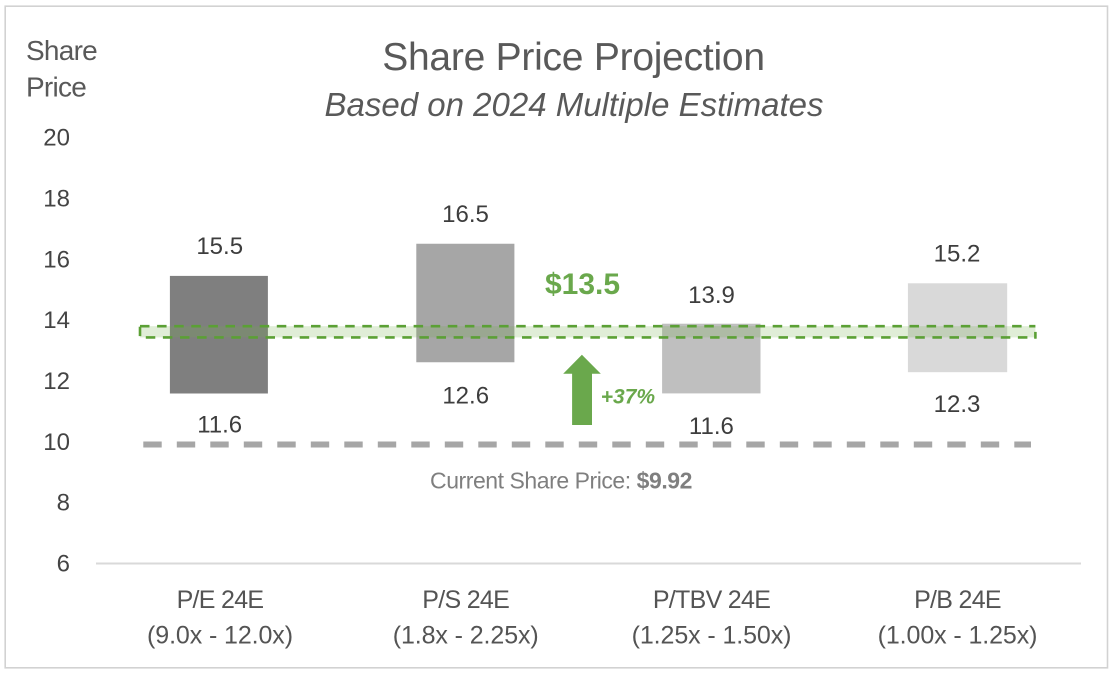 Image resolution: width=1114 pixels, height=676 pixels. What do you see at coordinates (712, 635) in the screenshot?
I see `svg-text: (1.25x - 1.50x)` at bounding box center [712, 635].